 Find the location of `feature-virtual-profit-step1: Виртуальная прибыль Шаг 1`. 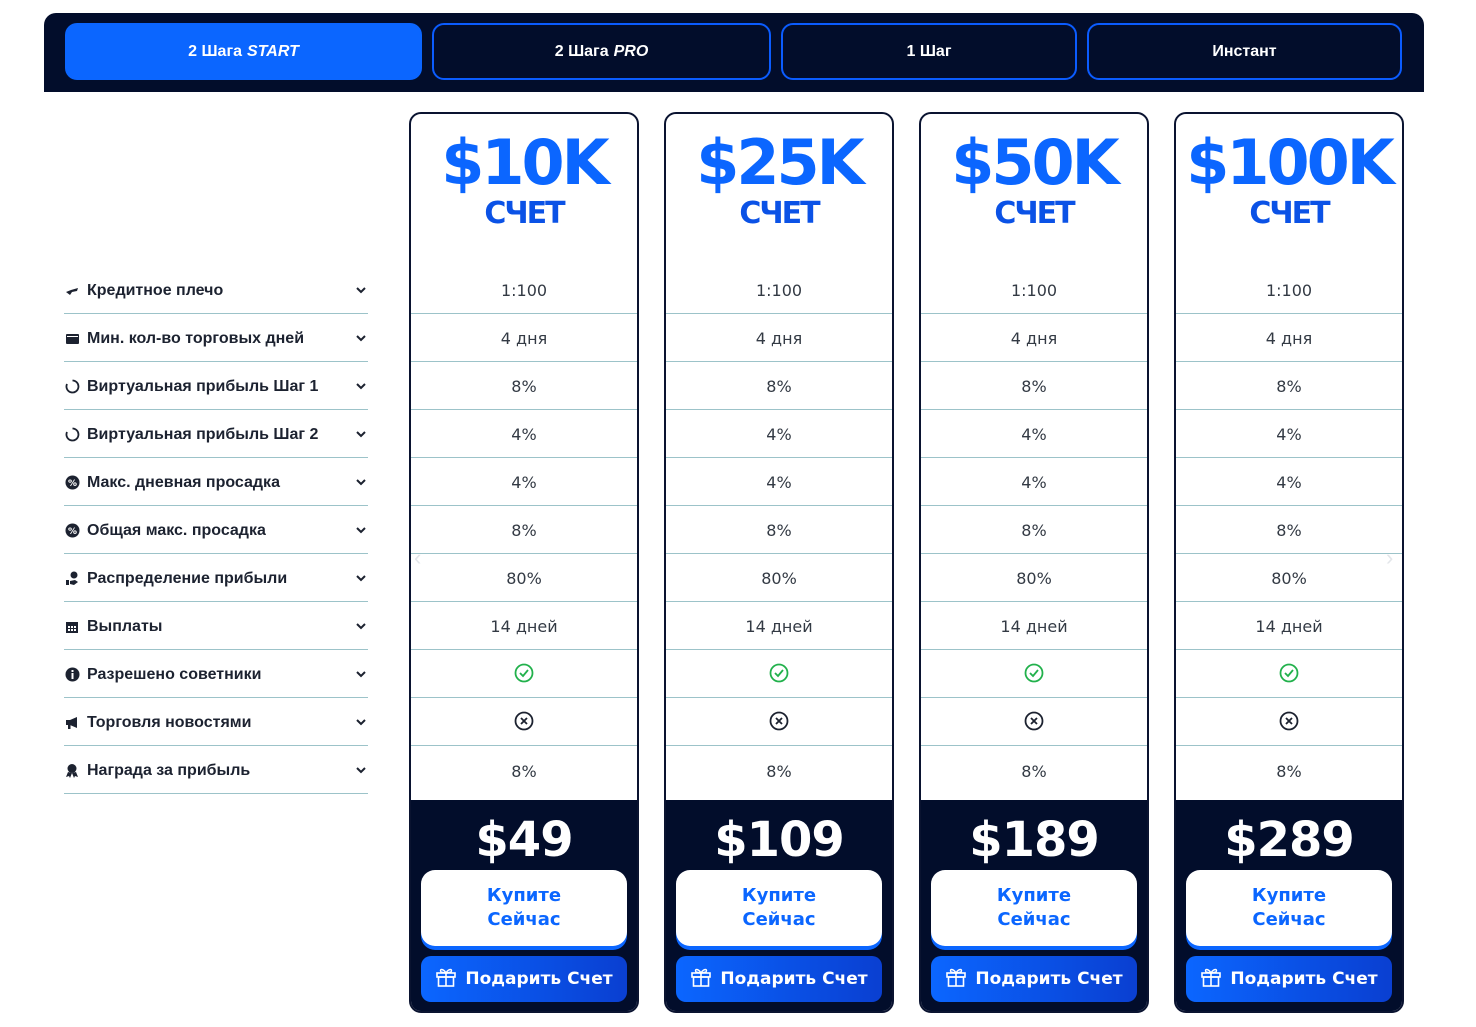

feature-virtual-profit-step1: Виртуальная прибыль Шаг 1 is located at coordinates (216, 386).